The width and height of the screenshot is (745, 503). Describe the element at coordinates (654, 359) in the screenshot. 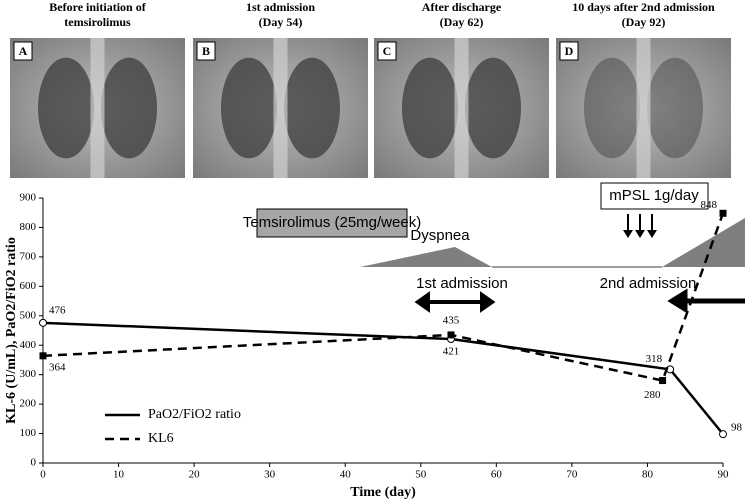

I see `value-label: 318` at that location.